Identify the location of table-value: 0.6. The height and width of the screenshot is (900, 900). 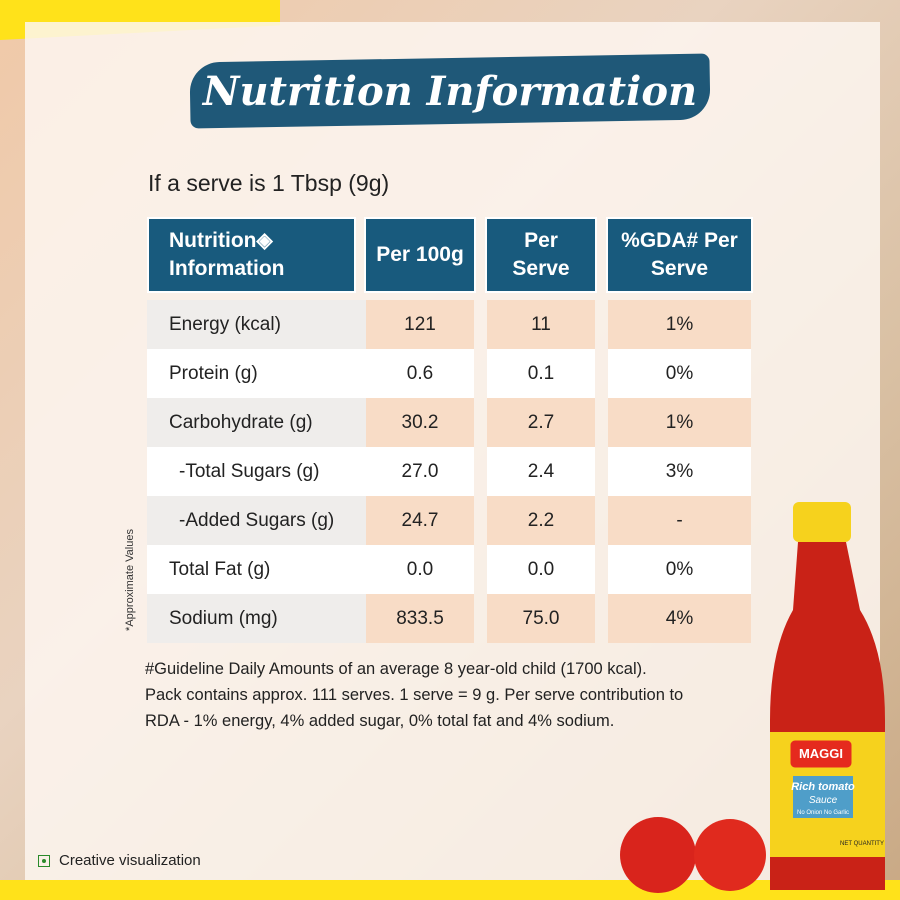
(420, 373).